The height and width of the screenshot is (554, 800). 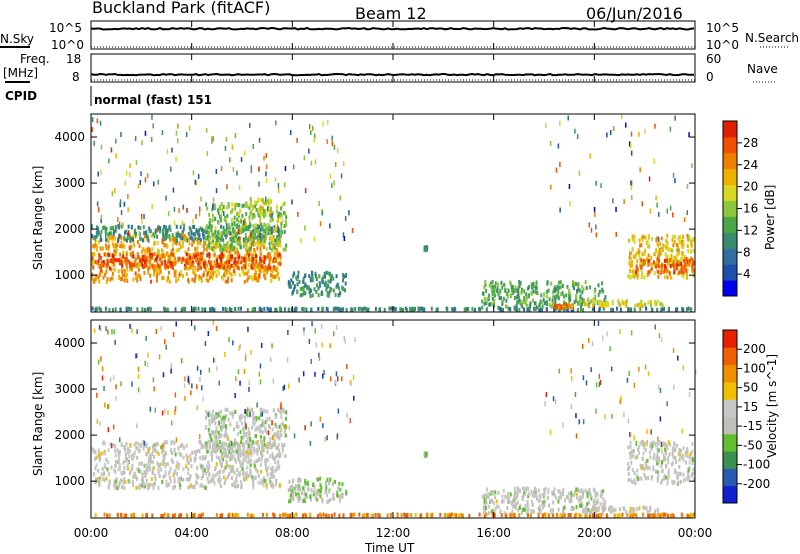 What do you see at coordinates (772, 406) in the screenshot?
I see `velocity-colorbar-label: Velocity [m s^-1]` at bounding box center [772, 406].